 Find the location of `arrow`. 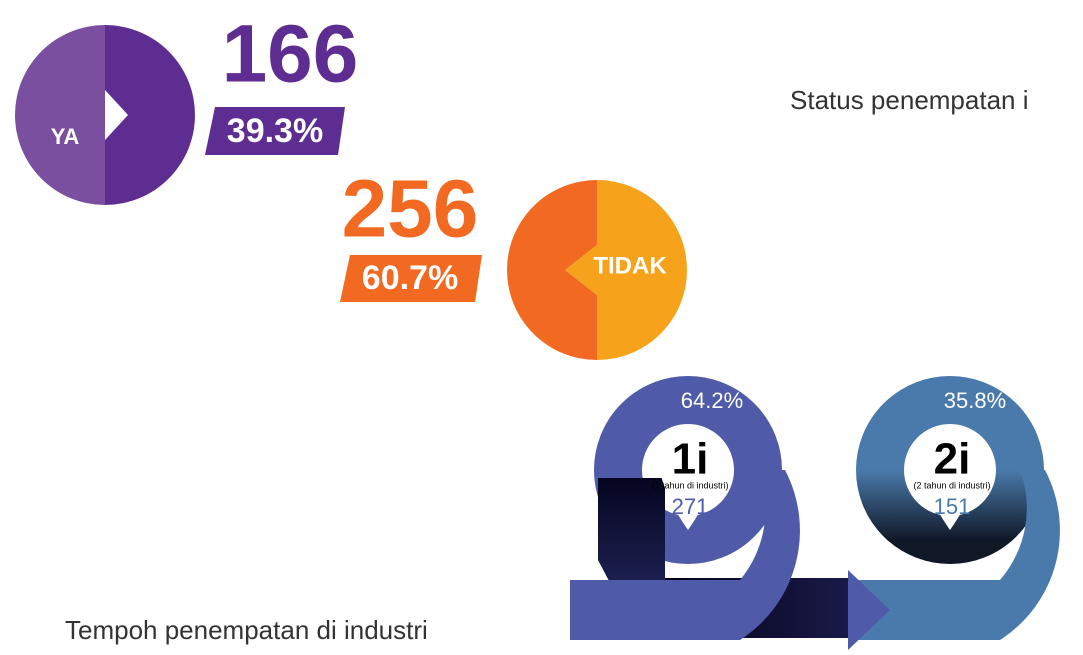

arrow is located at coordinates (869, 610).